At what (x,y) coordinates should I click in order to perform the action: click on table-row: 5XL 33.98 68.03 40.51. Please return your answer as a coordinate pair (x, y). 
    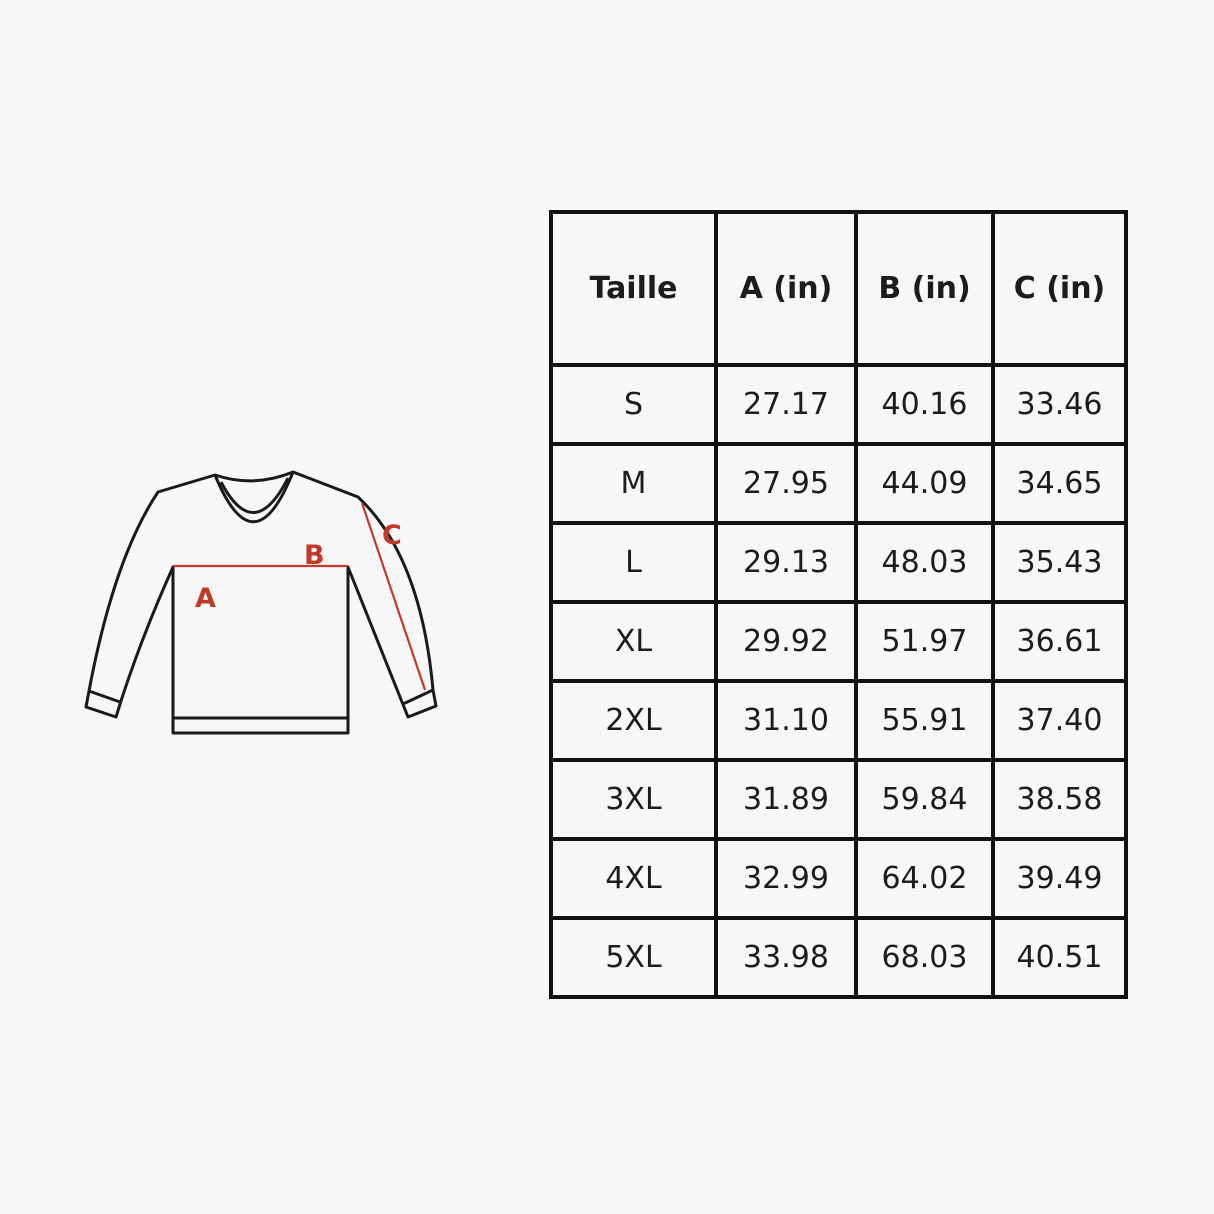
    Looking at the image, I should click on (838, 957).